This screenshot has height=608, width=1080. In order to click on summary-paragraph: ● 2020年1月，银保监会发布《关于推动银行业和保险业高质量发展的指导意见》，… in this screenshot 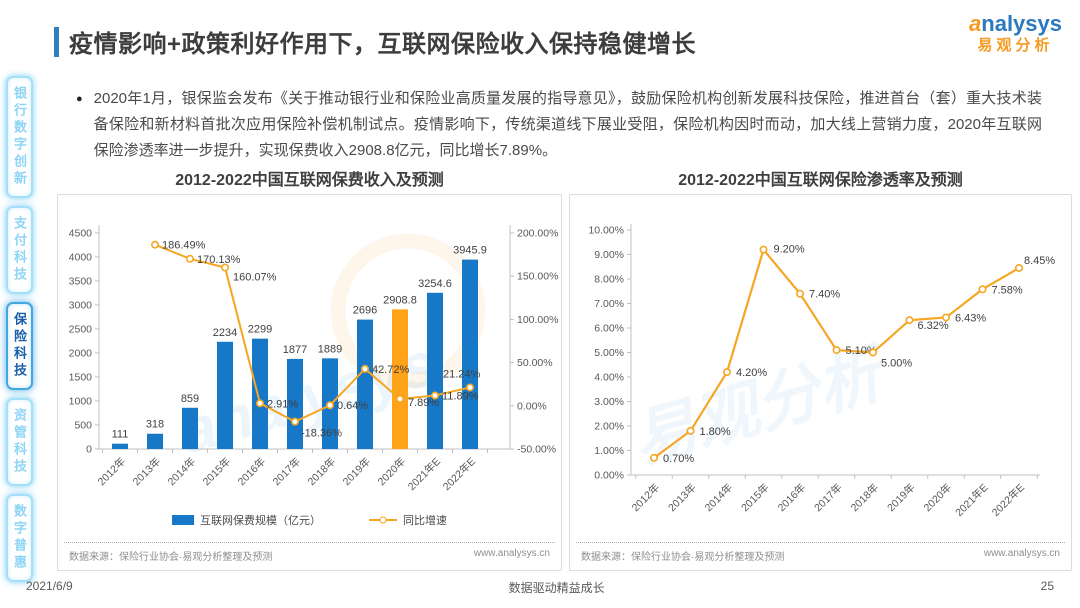, I will do `click(559, 125)`.